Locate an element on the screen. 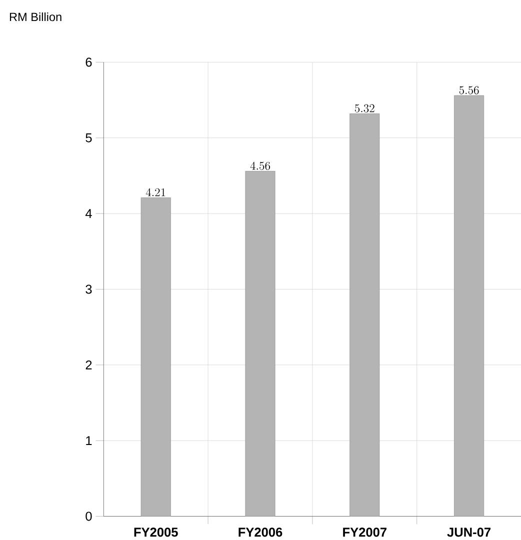 The width and height of the screenshot is (521, 540). y-axis-title: RM Billion is located at coordinates (36, 17).